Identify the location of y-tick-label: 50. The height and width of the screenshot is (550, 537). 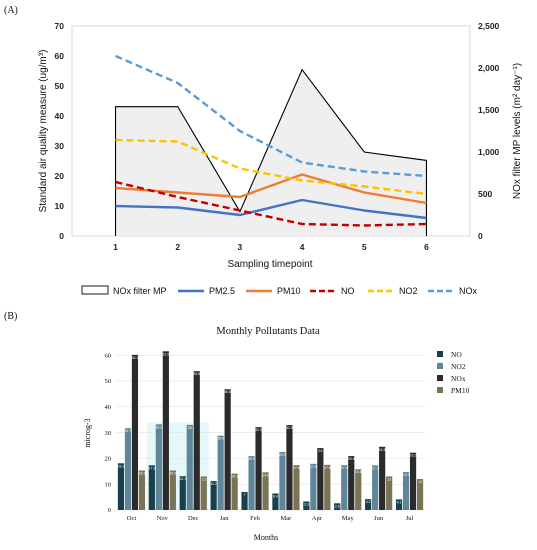
(108, 381).